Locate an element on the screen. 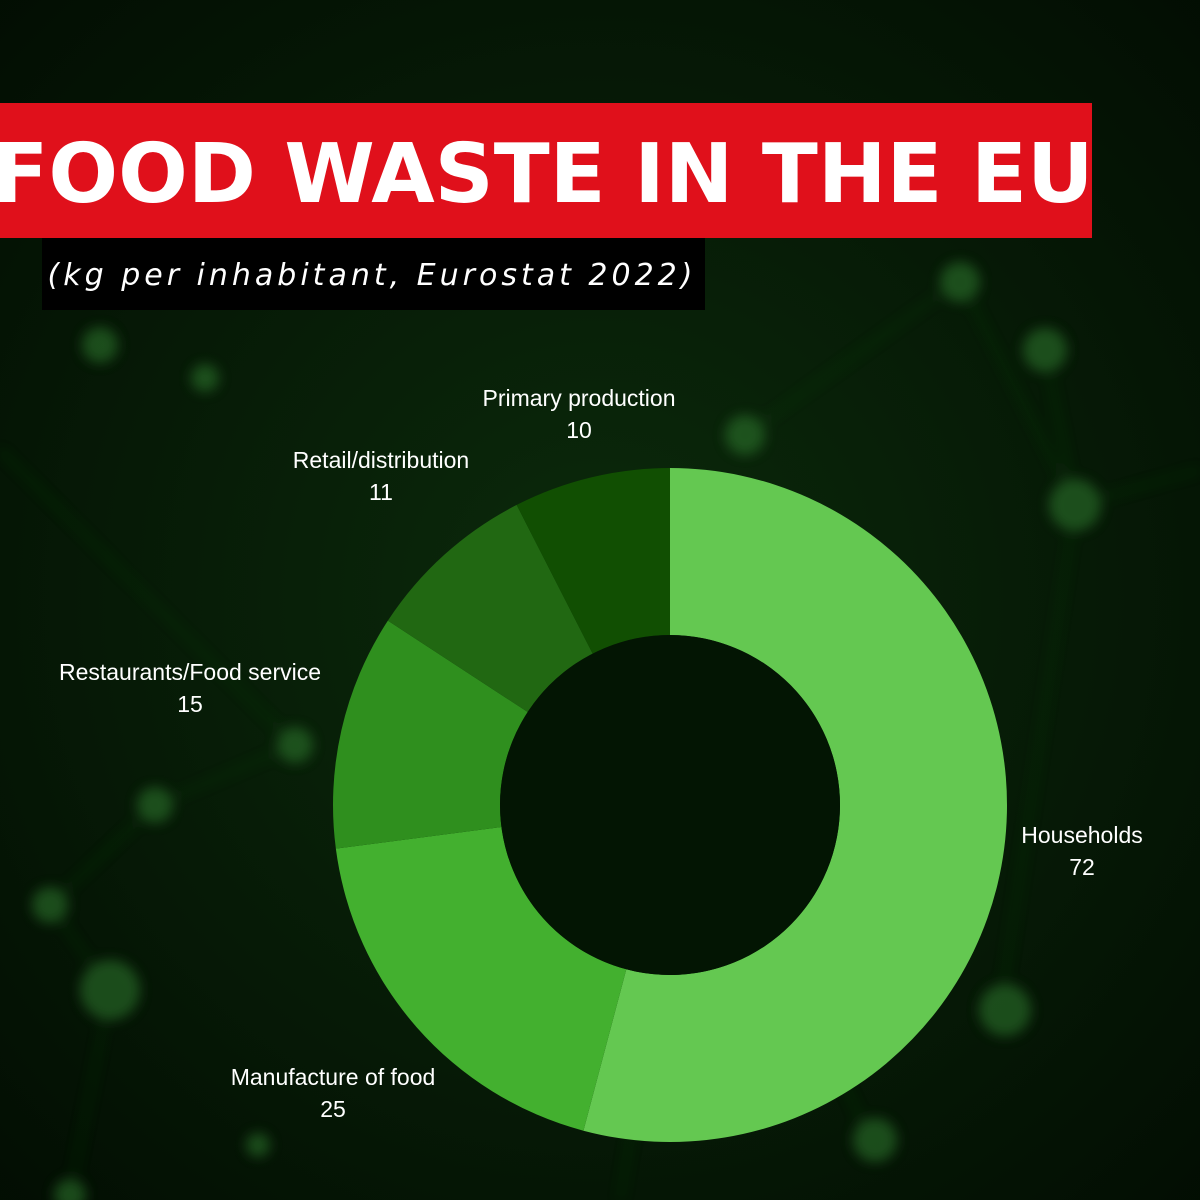 The height and width of the screenshot is (1200, 1200). subtitle-box is located at coordinates (373, 274).